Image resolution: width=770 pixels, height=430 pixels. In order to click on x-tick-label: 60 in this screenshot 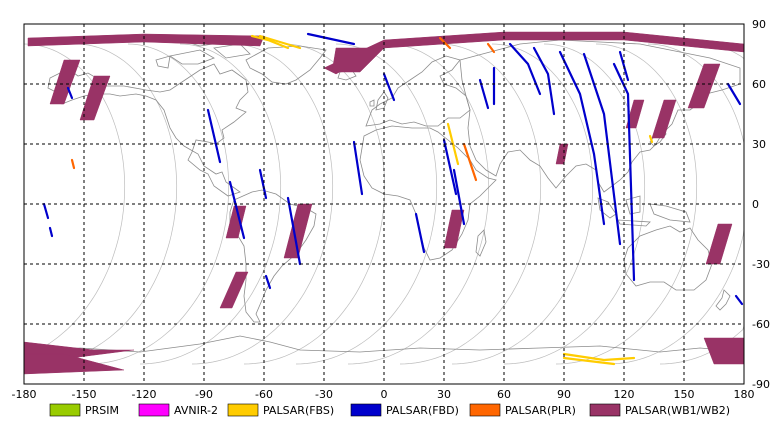, I will do `click(504, 394)`.